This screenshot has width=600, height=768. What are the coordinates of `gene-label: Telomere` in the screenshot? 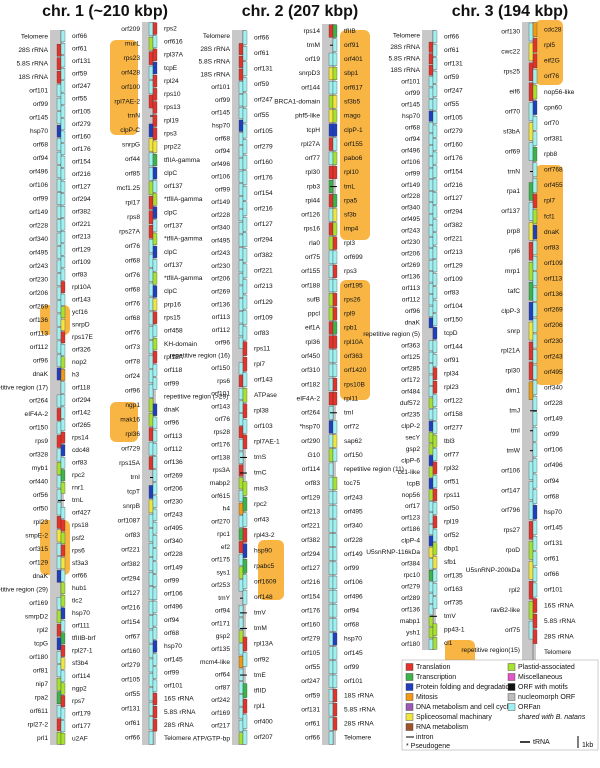 It's located at (357, 738).